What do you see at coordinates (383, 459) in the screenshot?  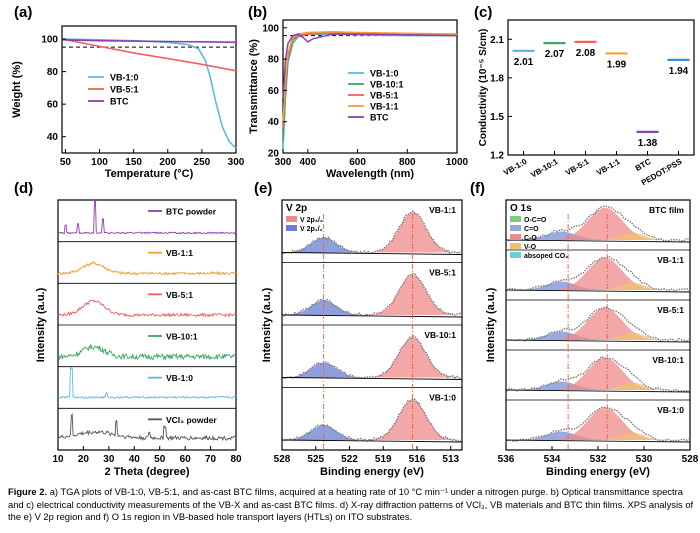 I see `chart-e-xtick-label: 519` at bounding box center [383, 459].